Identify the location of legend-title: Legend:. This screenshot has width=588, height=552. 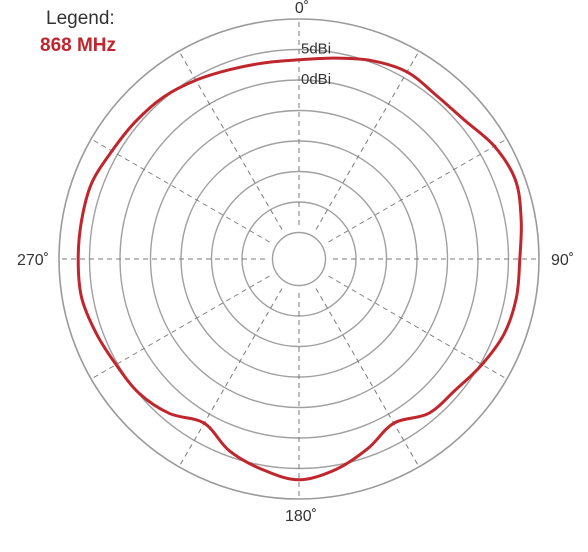
(80, 18).